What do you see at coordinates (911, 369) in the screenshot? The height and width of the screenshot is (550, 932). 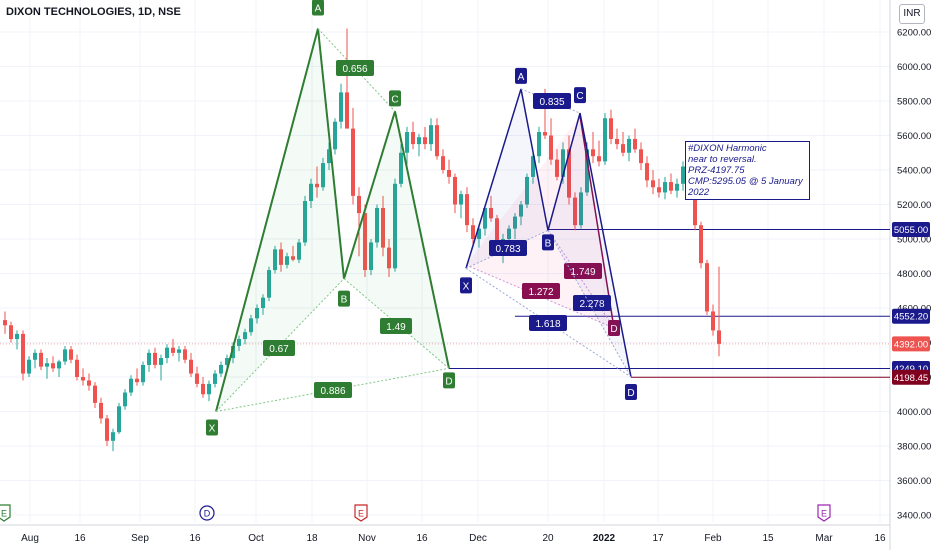 I see `price-label-text: 4249.10` at bounding box center [911, 369].